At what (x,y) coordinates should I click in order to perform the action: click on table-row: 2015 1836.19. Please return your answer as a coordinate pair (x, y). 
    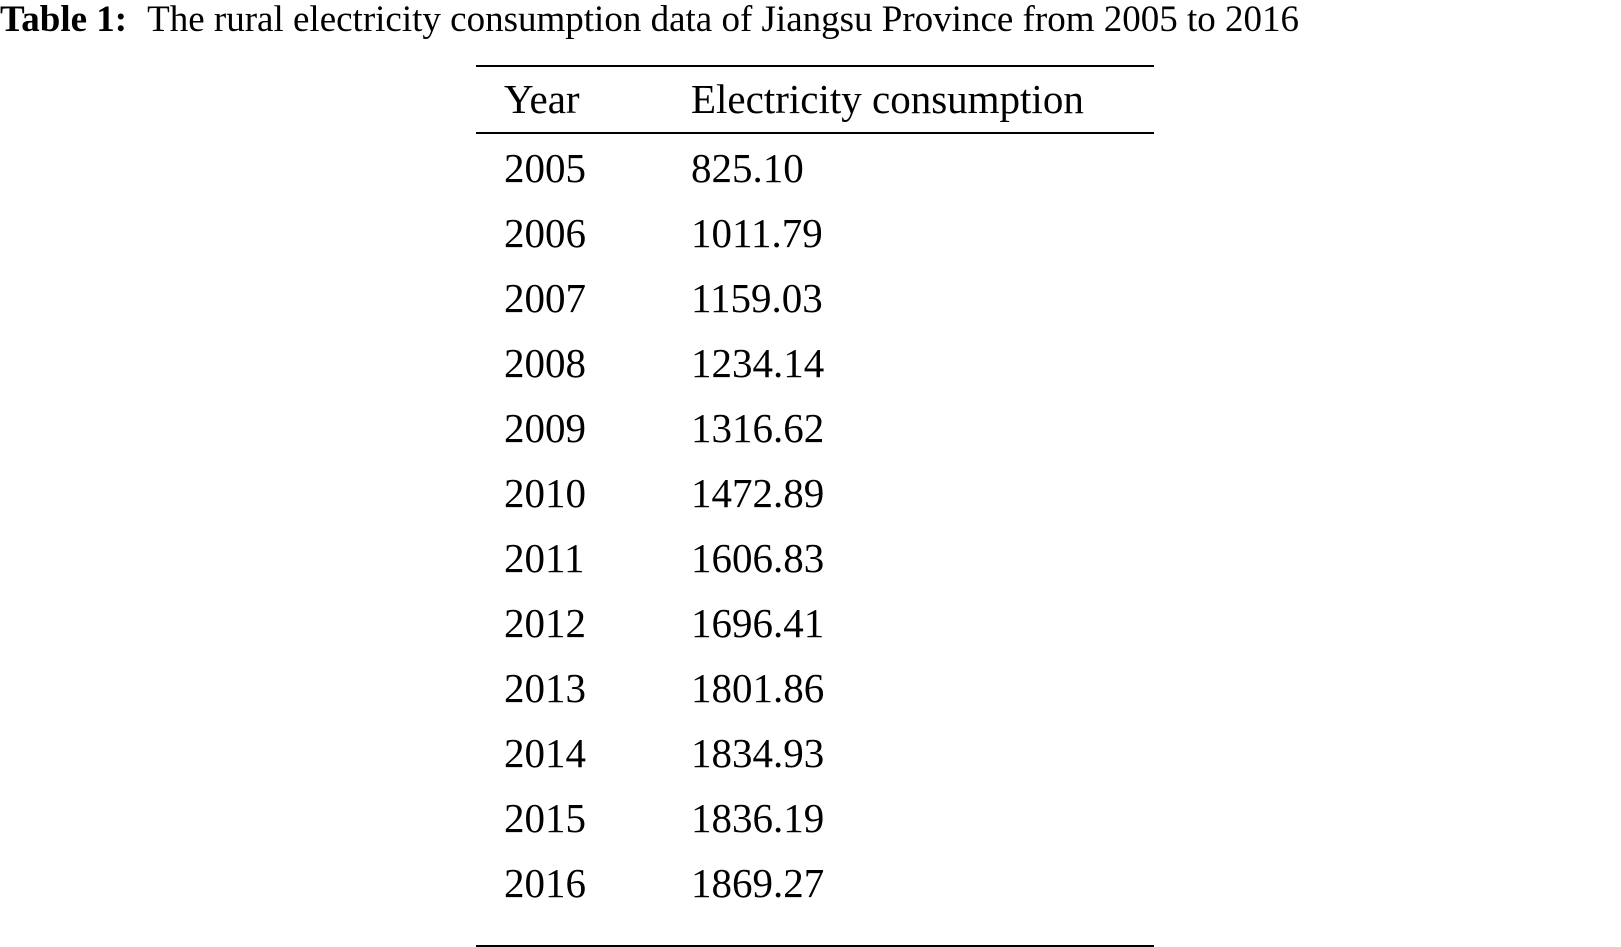
    Looking at the image, I should click on (815, 818).